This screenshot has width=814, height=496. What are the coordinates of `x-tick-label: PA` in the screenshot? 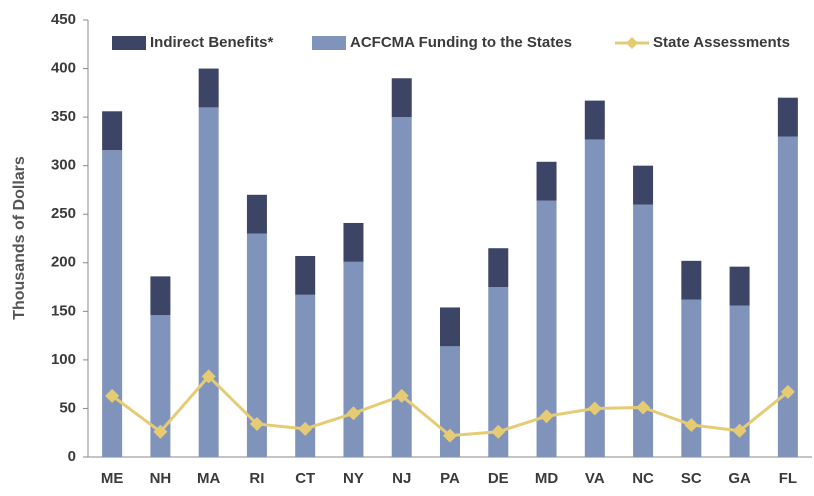 It's located at (450, 478).